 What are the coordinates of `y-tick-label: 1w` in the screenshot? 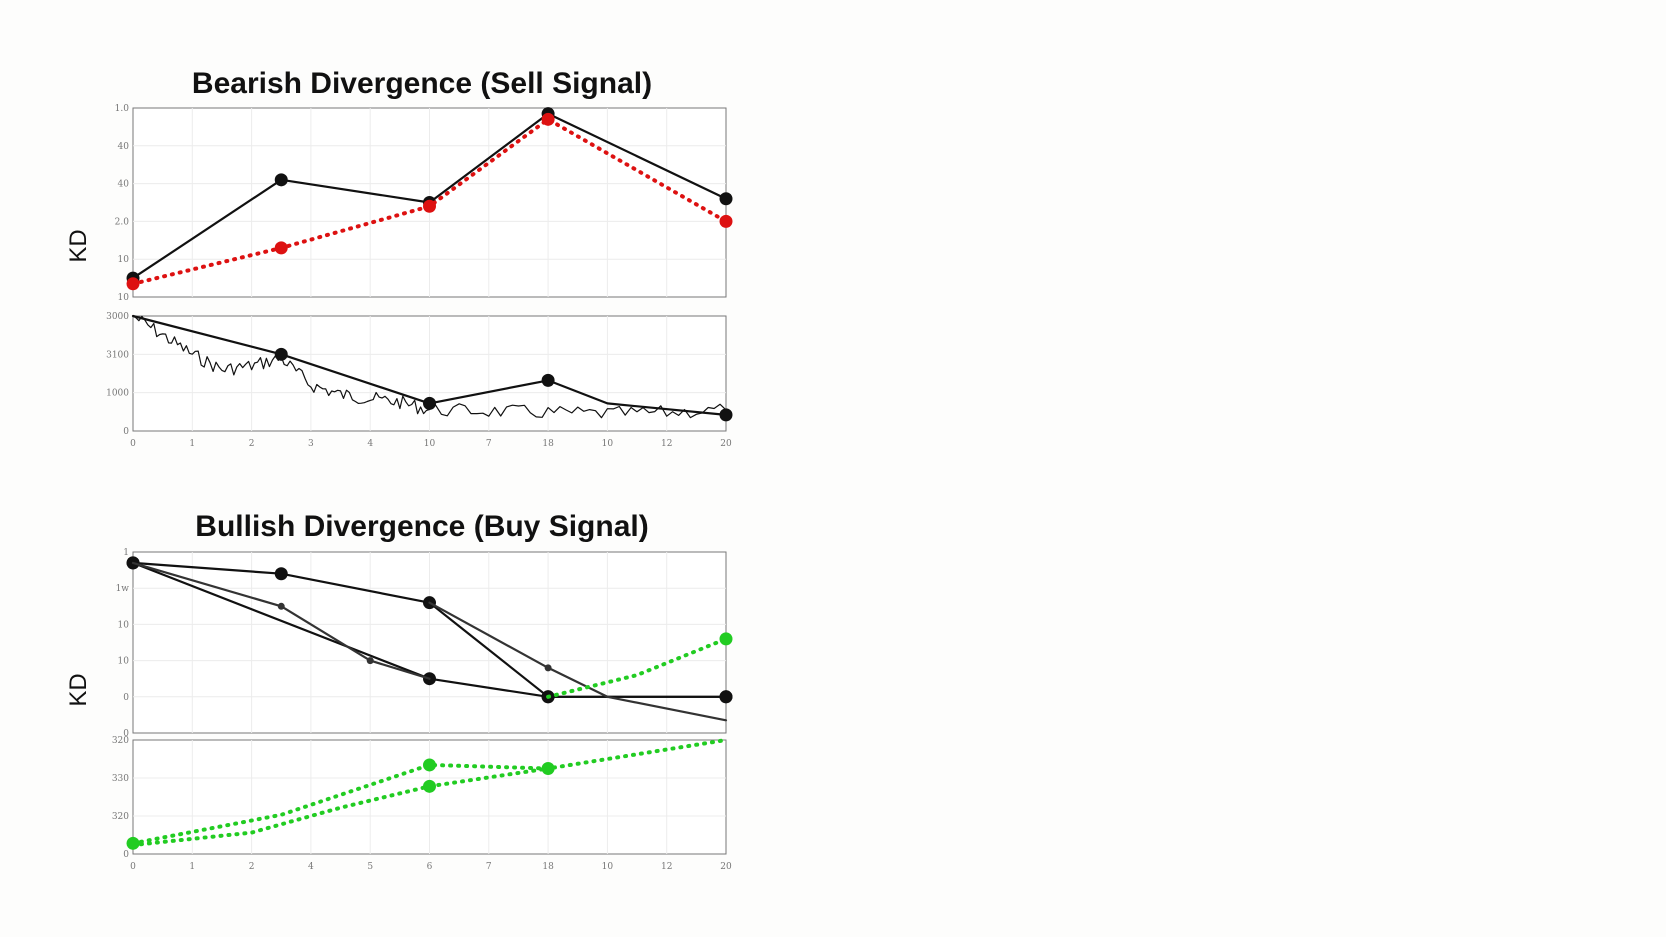 It's located at (123, 589).